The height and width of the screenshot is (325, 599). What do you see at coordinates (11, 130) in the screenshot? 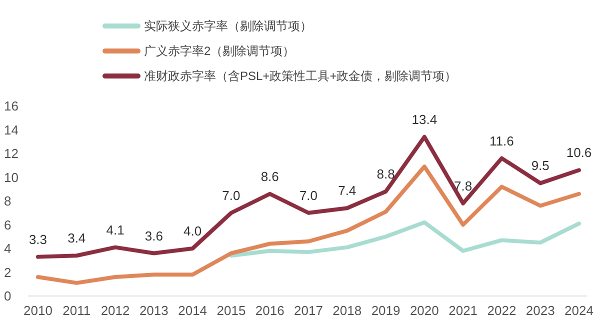
I see `y-tick-label: 14` at bounding box center [11, 130].